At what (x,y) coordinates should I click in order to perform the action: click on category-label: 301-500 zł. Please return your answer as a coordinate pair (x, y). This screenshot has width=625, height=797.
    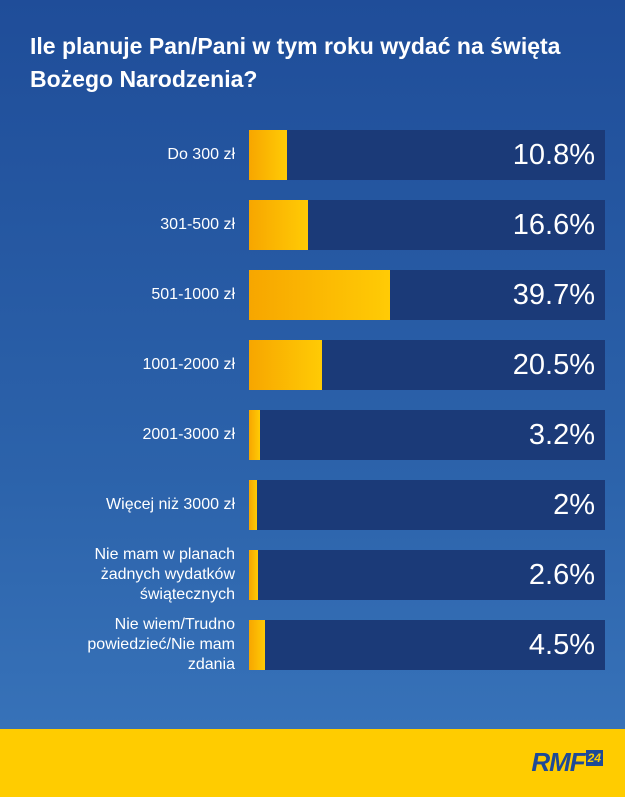
    Looking at the image, I should click on (125, 225).